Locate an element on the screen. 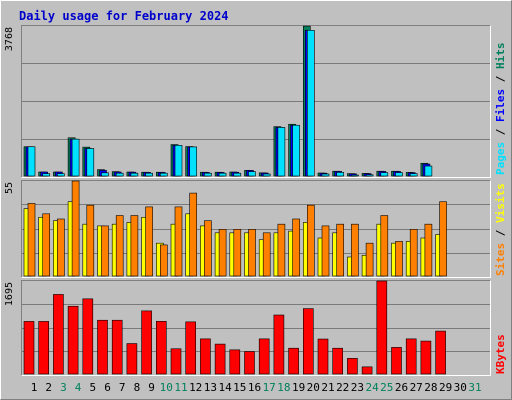 The height and width of the screenshot is (400, 512). x-label-day-18: 18 is located at coordinates (283, 387).